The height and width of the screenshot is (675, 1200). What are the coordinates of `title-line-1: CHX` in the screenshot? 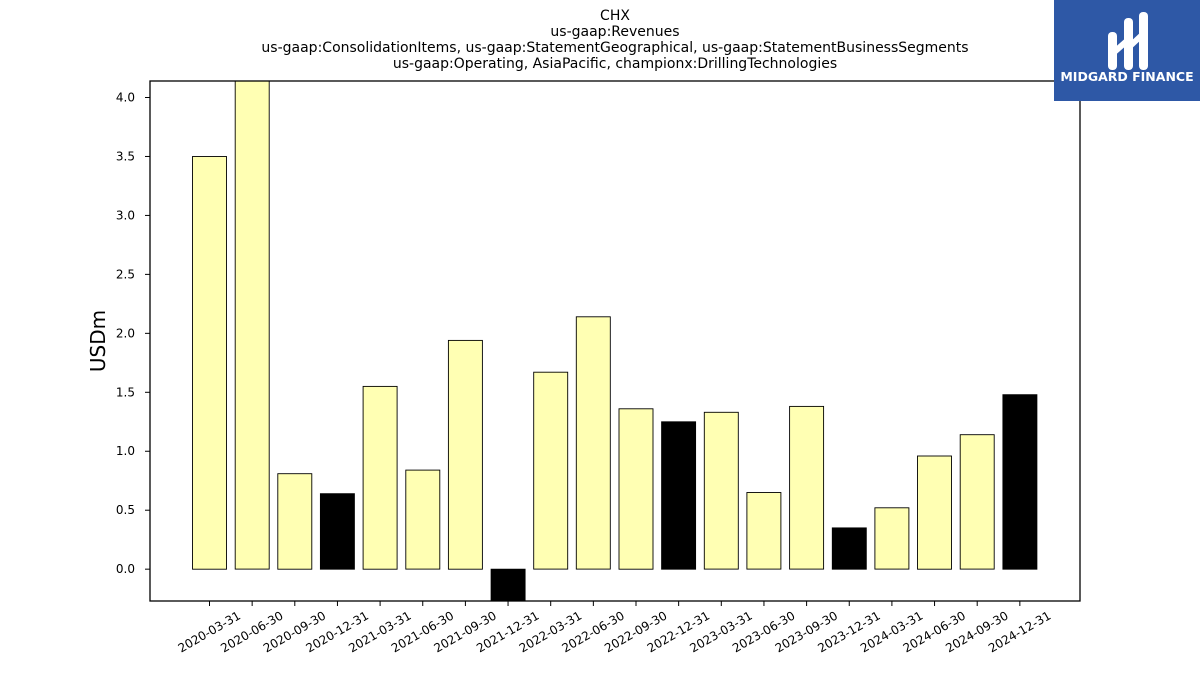 It's located at (615, 16).